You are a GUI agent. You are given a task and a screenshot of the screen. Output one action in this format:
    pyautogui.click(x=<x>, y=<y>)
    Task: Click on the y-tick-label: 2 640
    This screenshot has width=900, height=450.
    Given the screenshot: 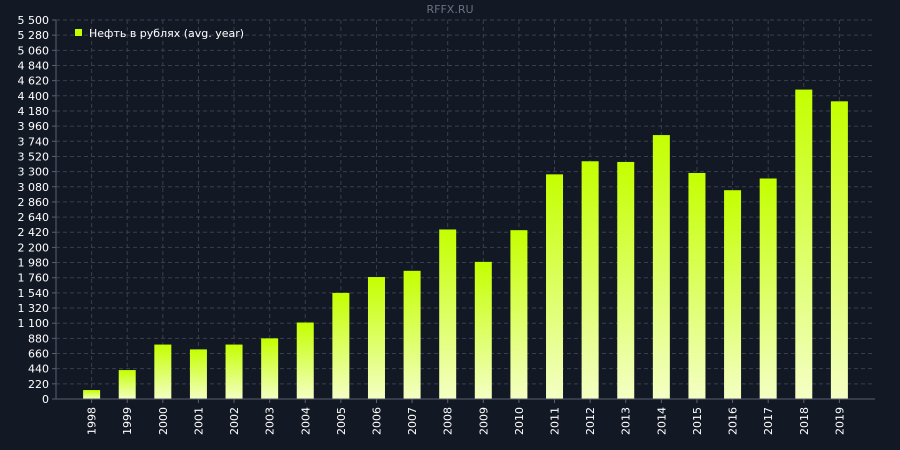 What is the action you would take?
    pyautogui.click(x=34, y=217)
    